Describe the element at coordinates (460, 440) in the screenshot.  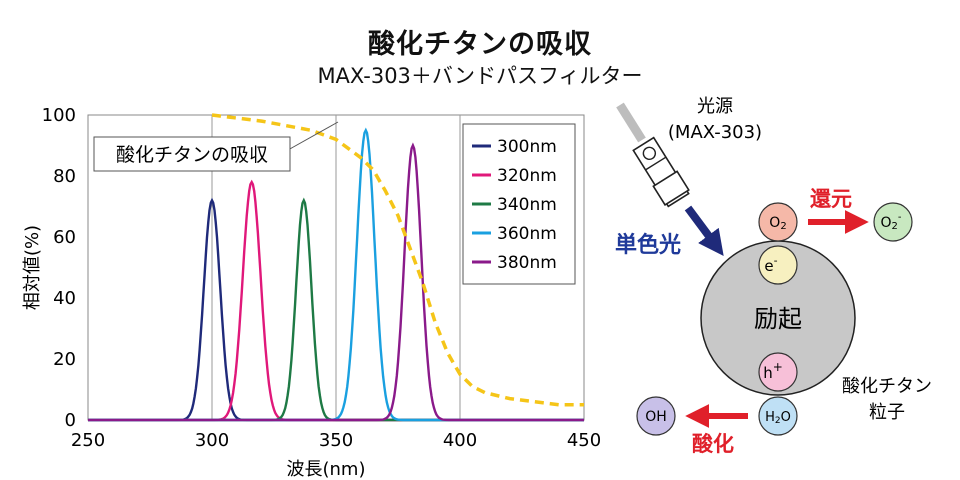
I see `x-tick-label: 400` at that location.